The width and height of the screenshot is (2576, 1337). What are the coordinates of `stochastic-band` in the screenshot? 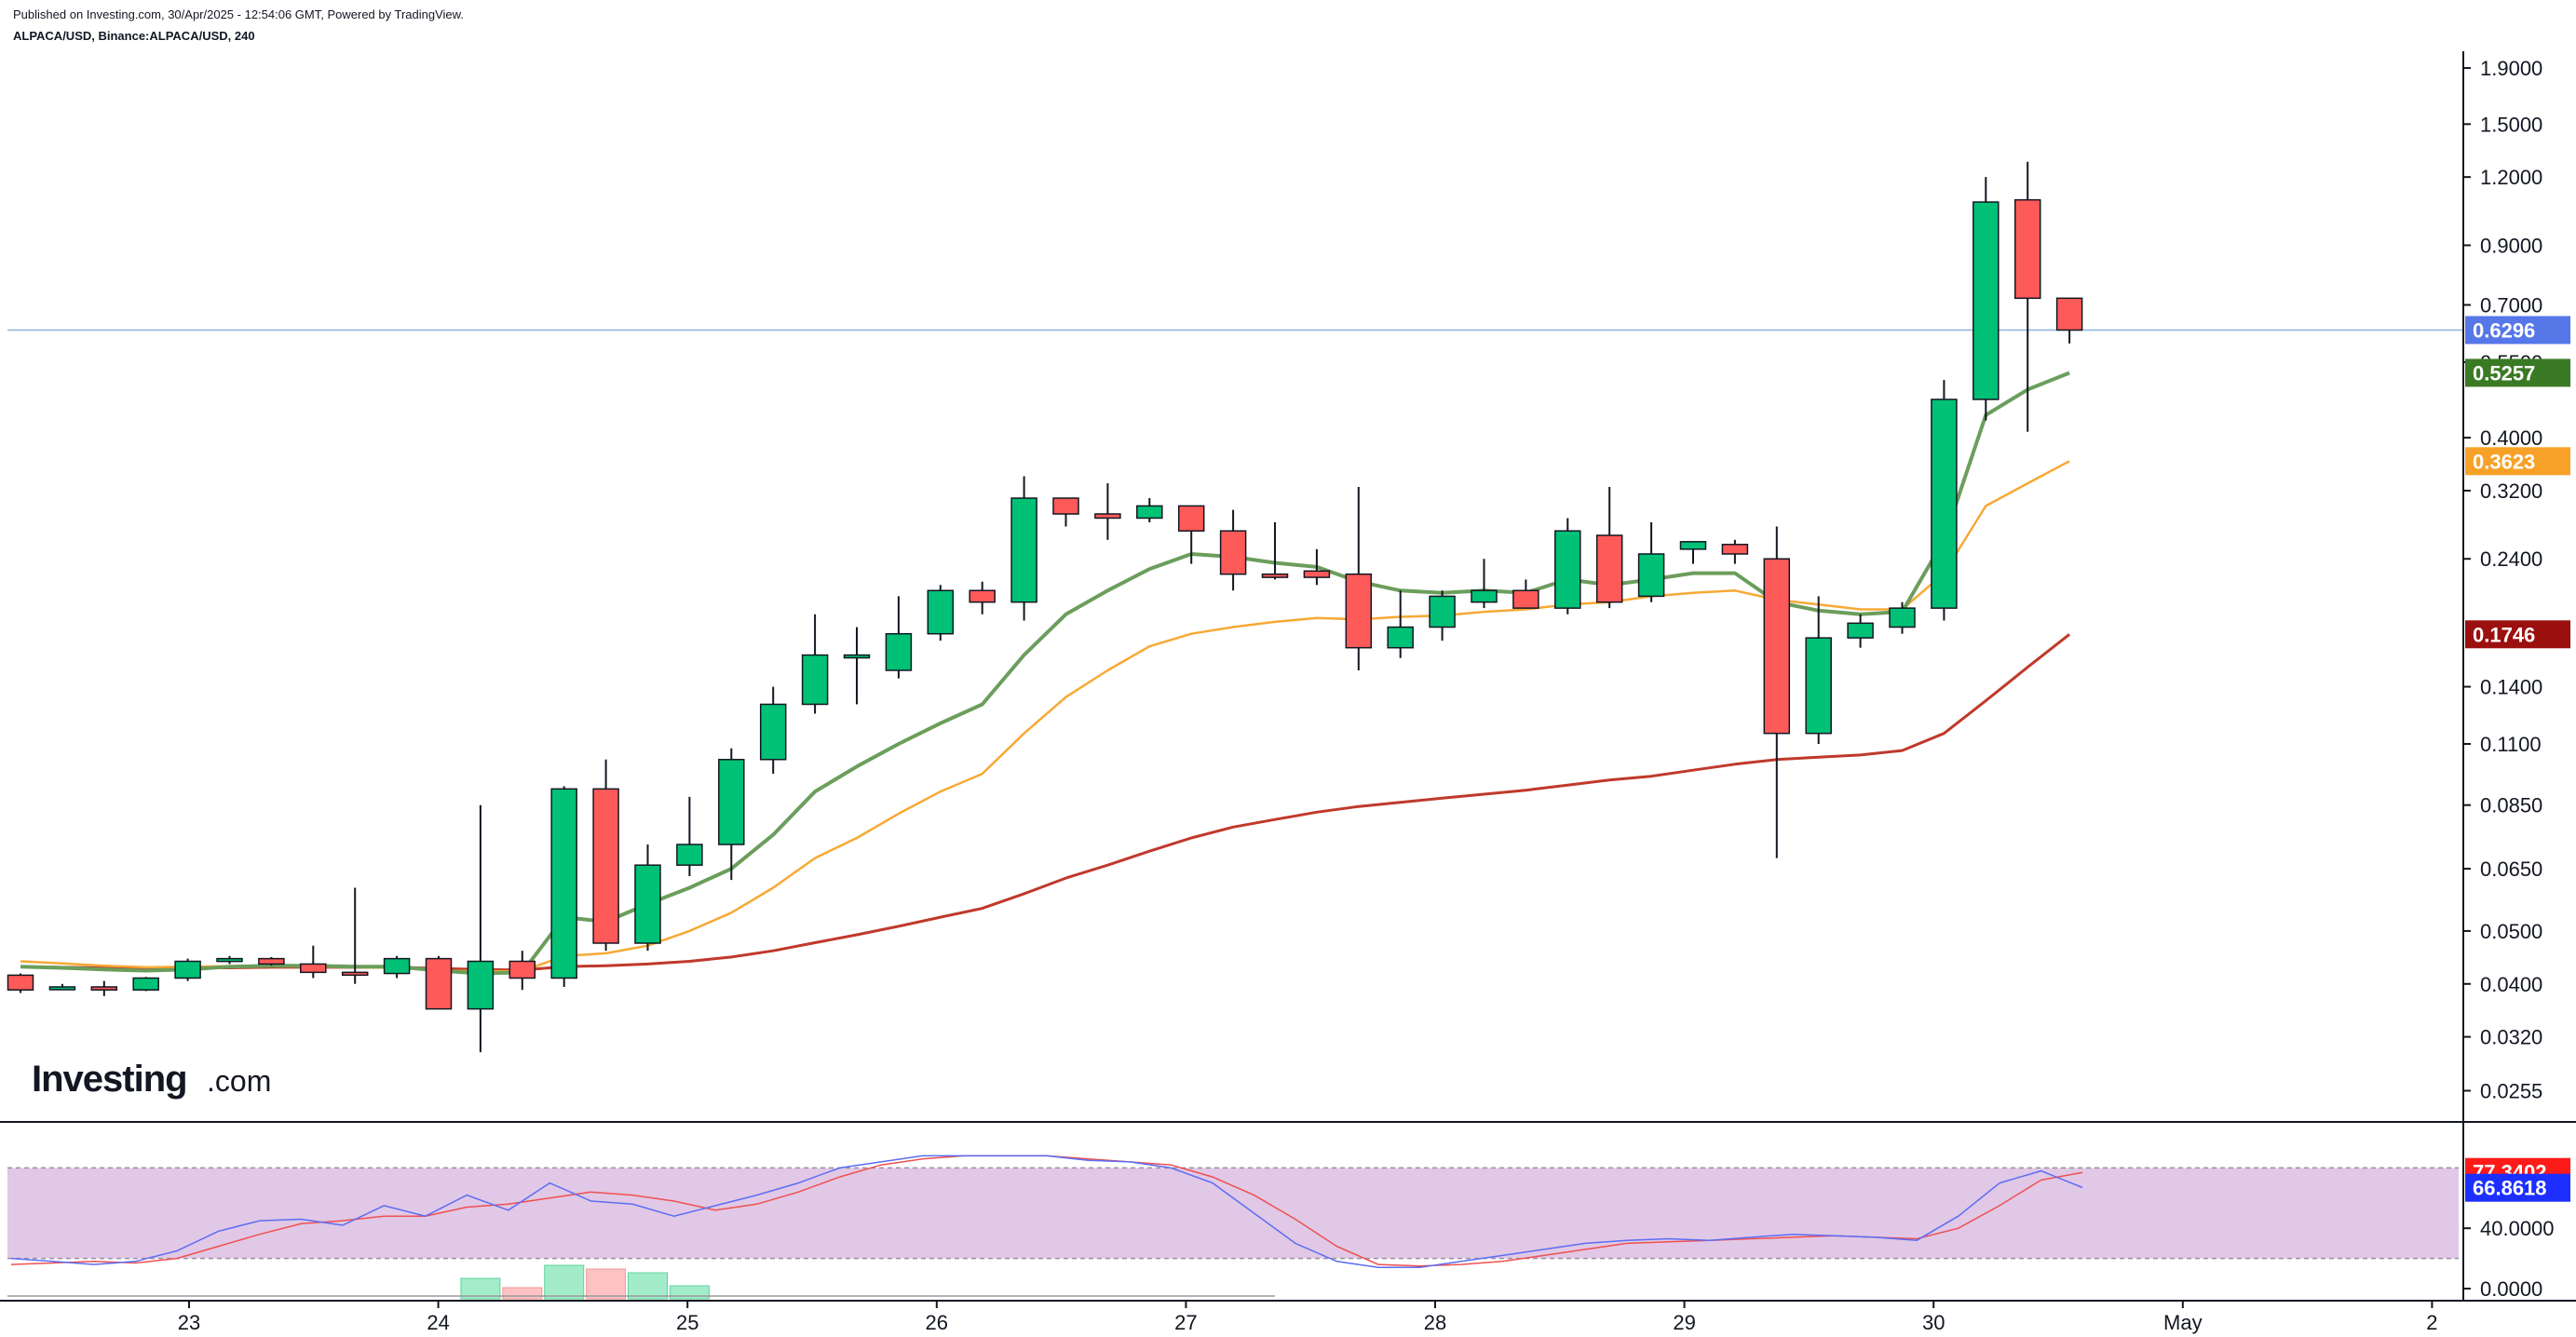 It's located at (1233, 1213).